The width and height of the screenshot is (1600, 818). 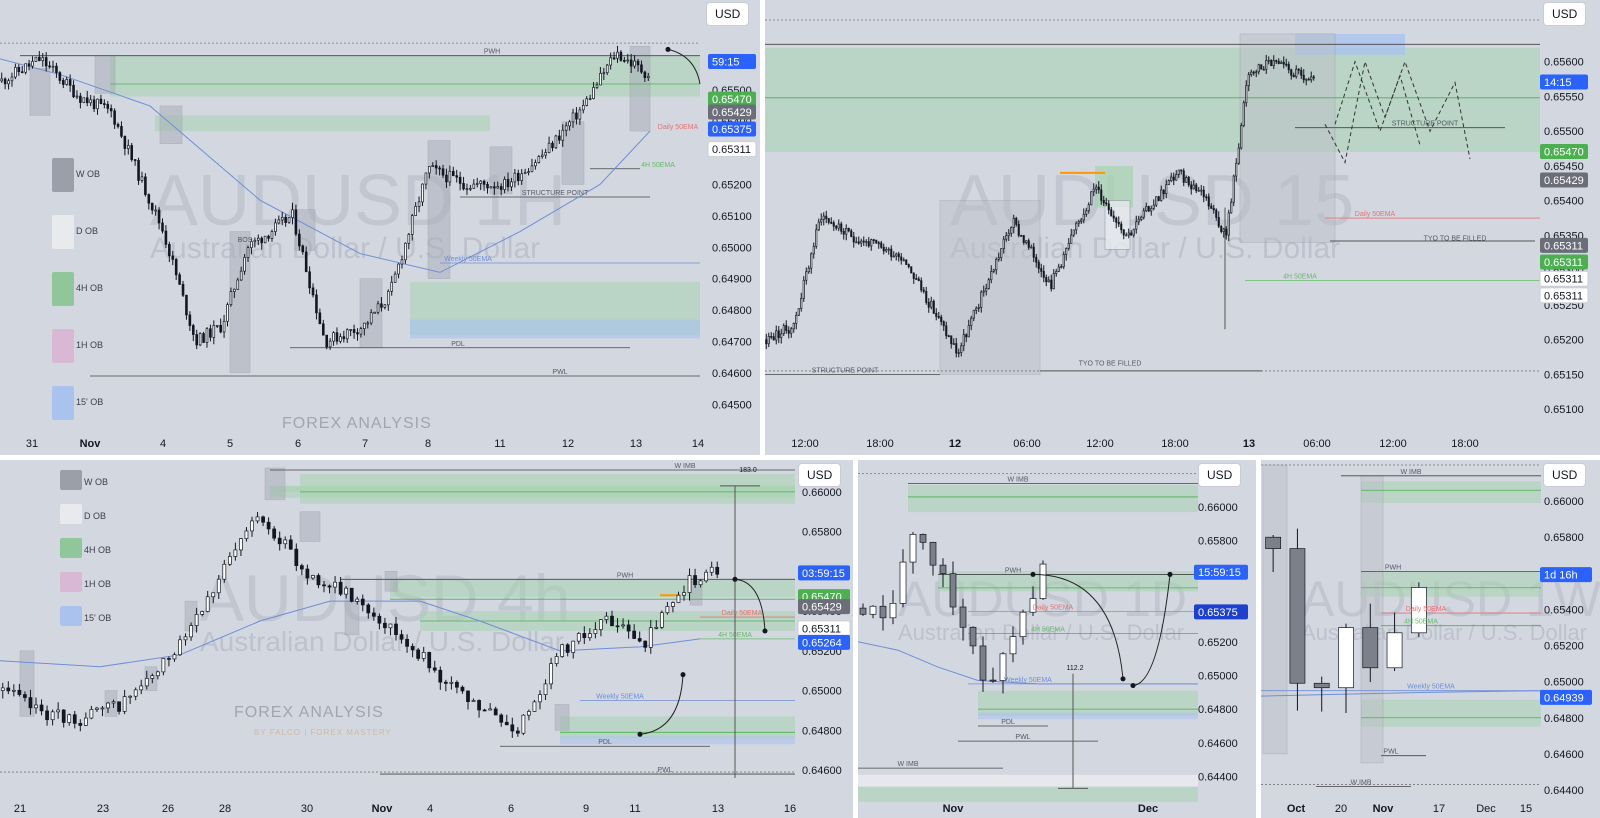 I want to click on ema-line, so click(x=325, y=165).